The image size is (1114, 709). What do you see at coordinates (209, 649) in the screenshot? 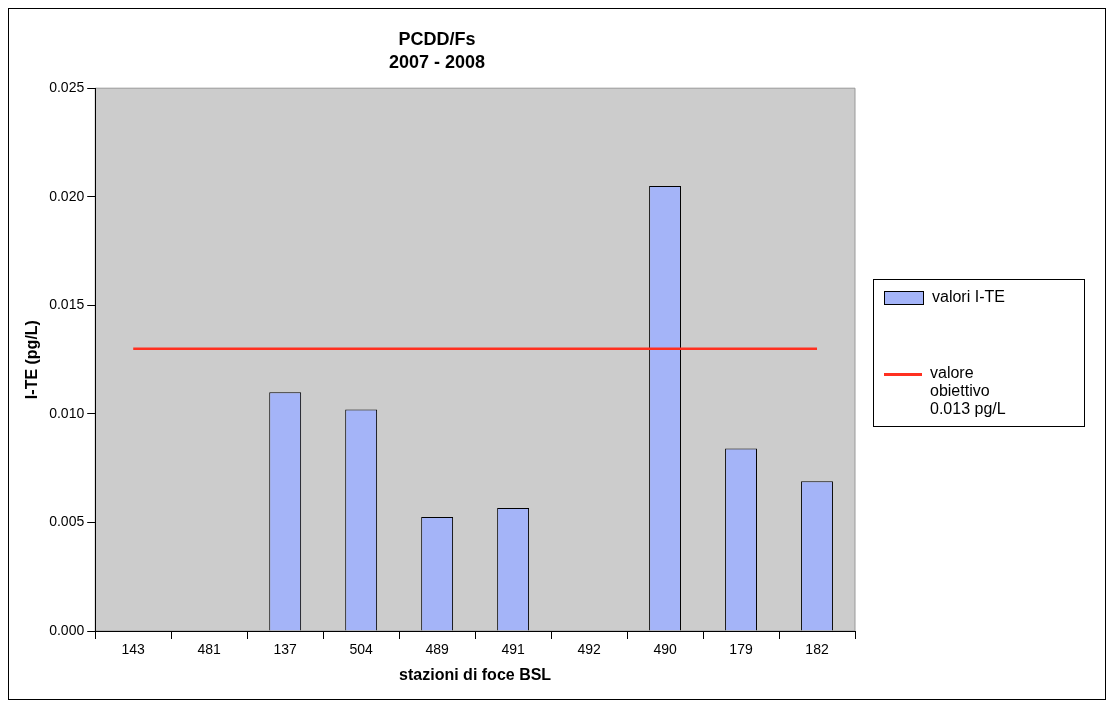
I see `x-tick-label: 481` at bounding box center [209, 649].